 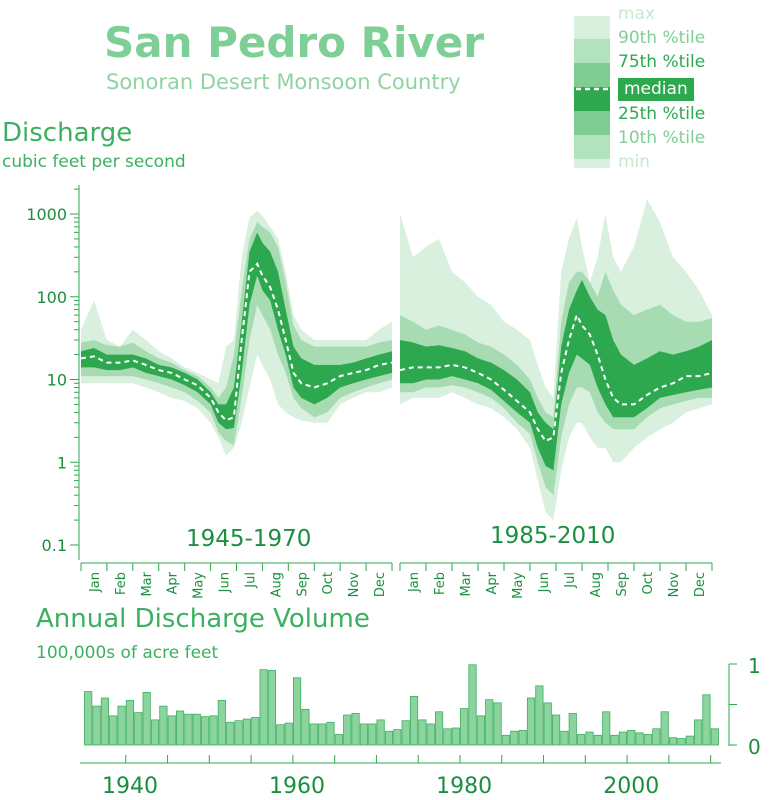 I want to click on volume-bar-1960, so click(x=297, y=711).